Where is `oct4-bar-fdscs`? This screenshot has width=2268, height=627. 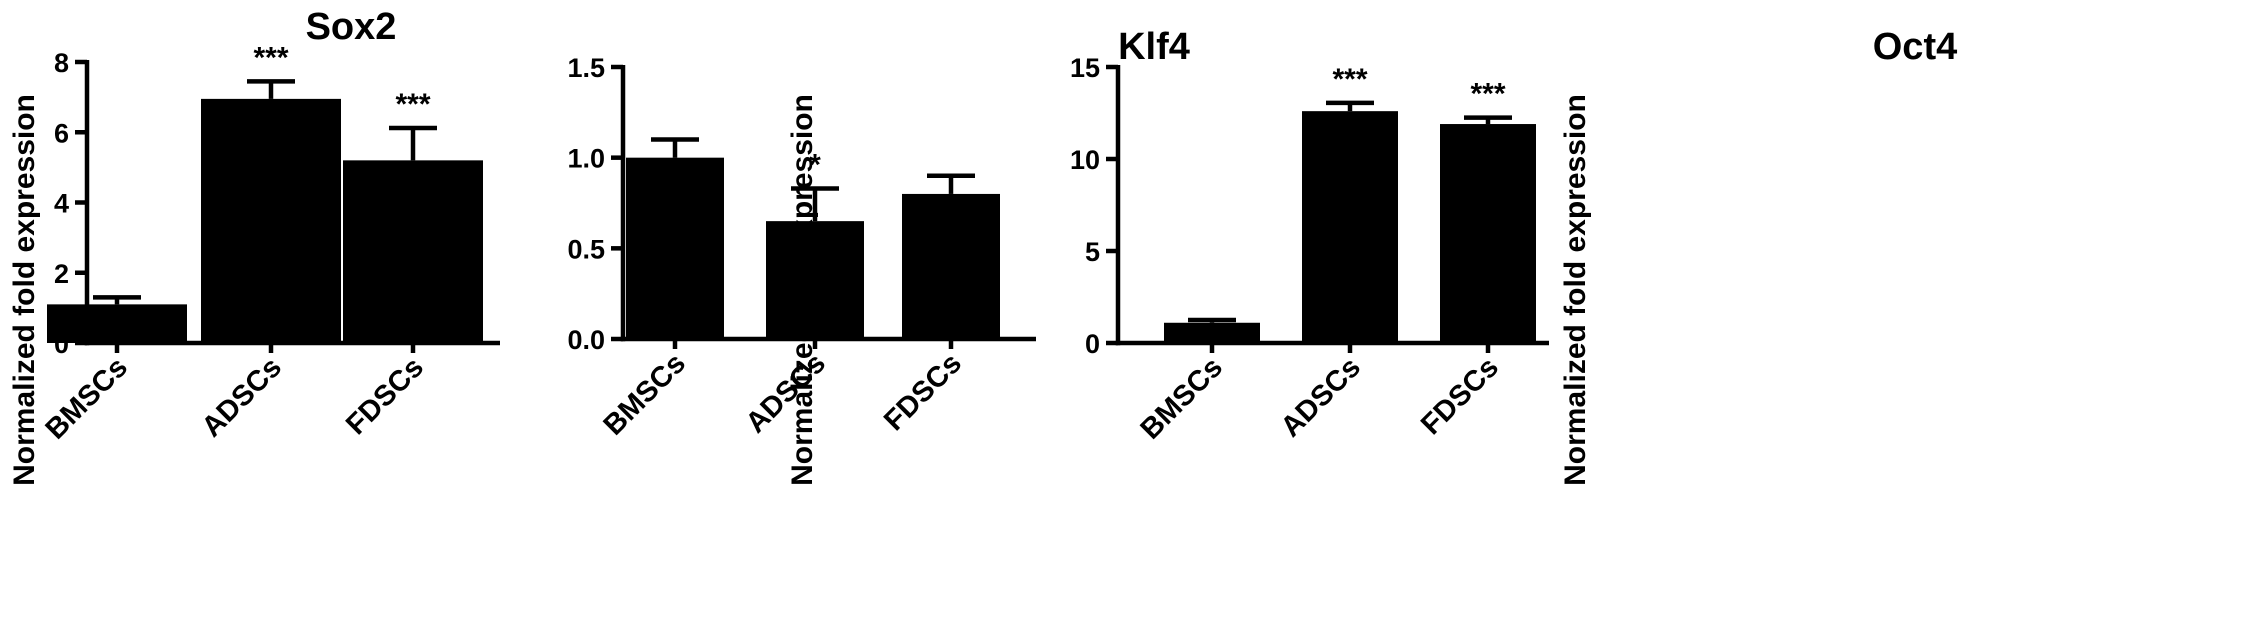 oct4-bar-fdscs is located at coordinates (1488, 233).